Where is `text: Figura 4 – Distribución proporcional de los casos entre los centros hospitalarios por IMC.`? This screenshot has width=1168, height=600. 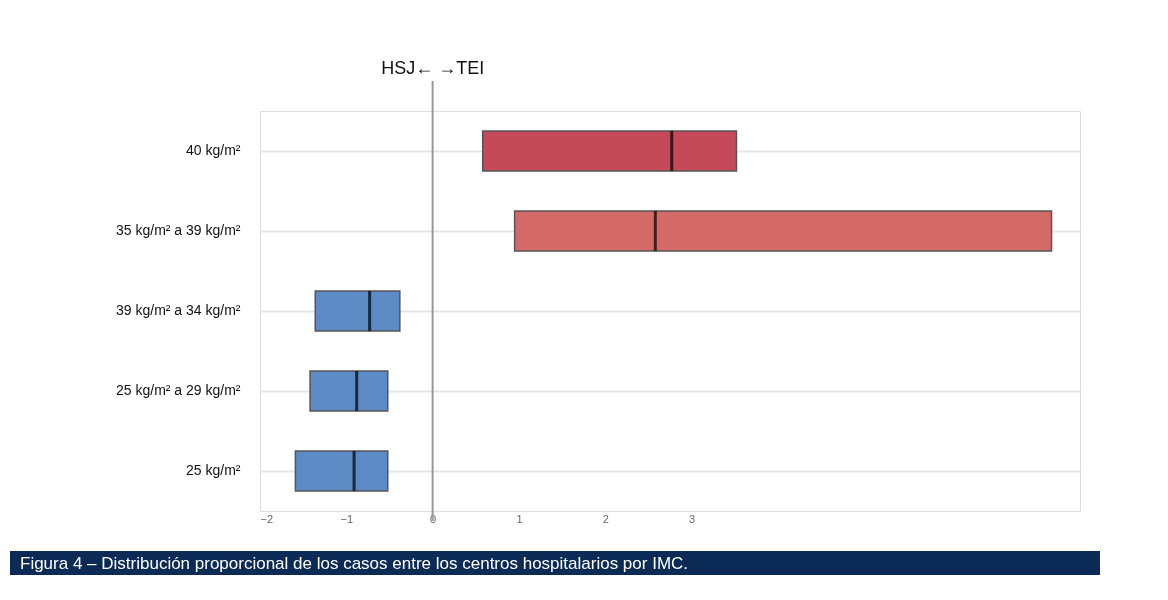 text: Figura 4 – Distribución proporcional de los casos entre los centros hospitalarios por IMC. is located at coordinates (354, 563).